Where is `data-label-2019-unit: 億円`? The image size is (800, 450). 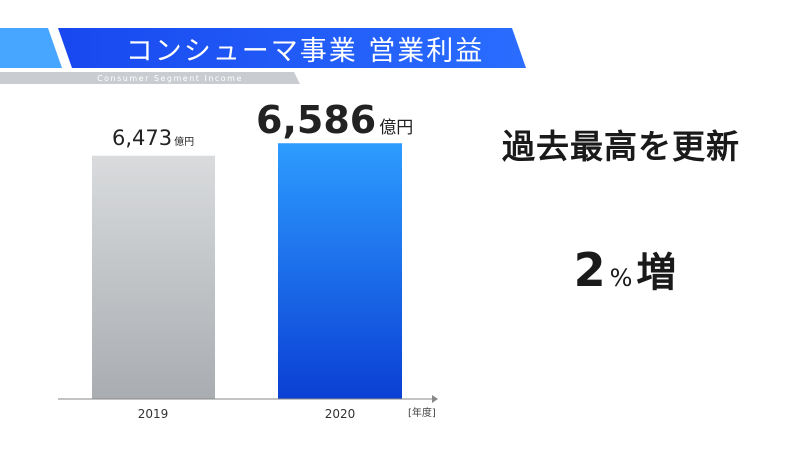
data-label-2019-unit: 億円 is located at coordinates (184, 142).